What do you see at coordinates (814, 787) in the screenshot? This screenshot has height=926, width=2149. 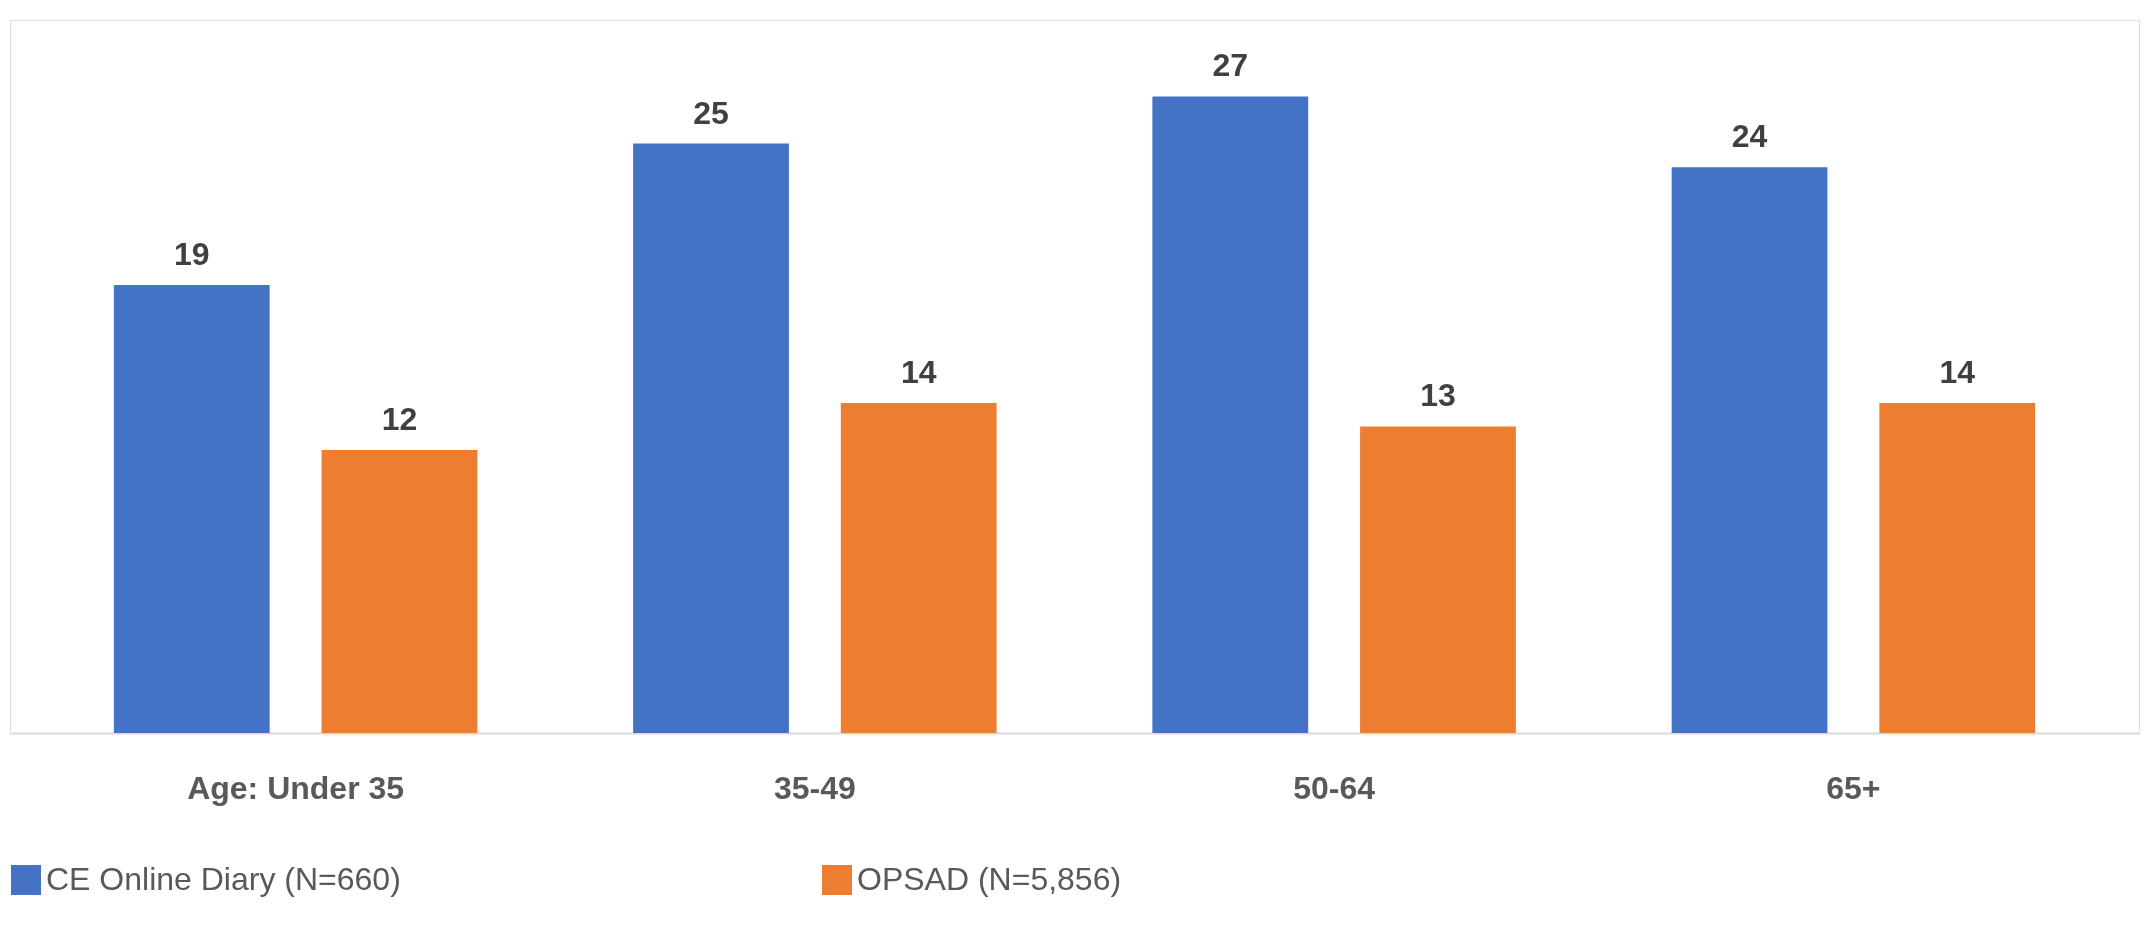 I see `x-tick-label: 35-49` at bounding box center [814, 787].